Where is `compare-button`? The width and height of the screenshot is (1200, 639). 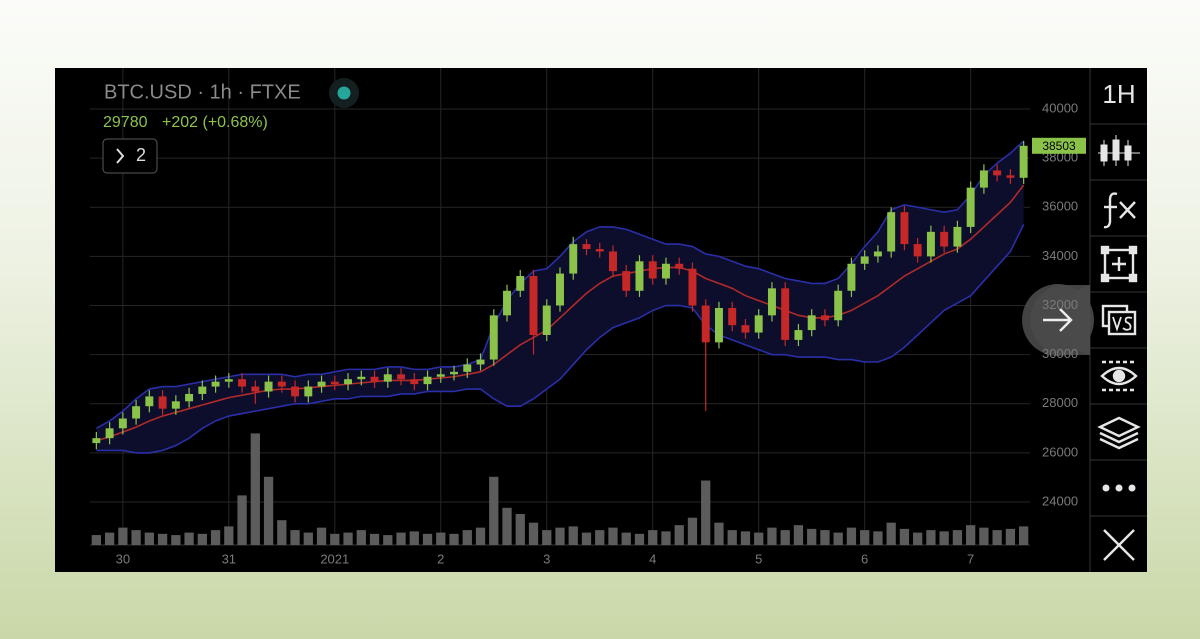
compare-button is located at coordinates (1119, 320).